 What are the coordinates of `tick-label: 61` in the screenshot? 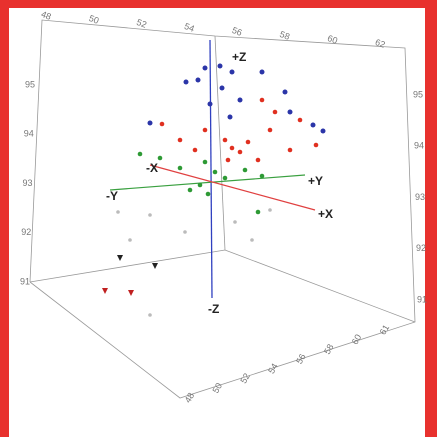 It's located at (385, 330).